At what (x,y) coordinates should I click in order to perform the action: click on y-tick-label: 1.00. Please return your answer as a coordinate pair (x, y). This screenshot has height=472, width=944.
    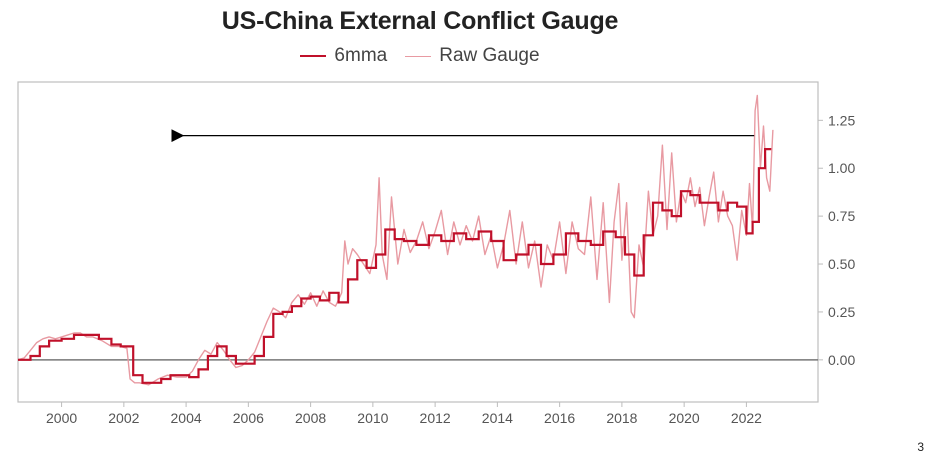
    Looking at the image, I should click on (841, 168).